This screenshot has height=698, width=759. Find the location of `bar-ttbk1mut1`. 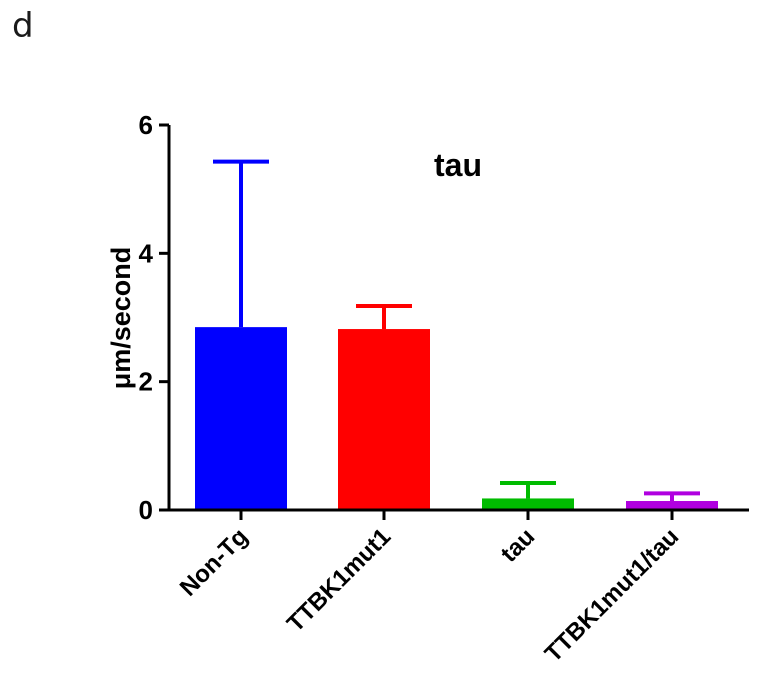

bar-ttbk1mut1 is located at coordinates (384, 419).